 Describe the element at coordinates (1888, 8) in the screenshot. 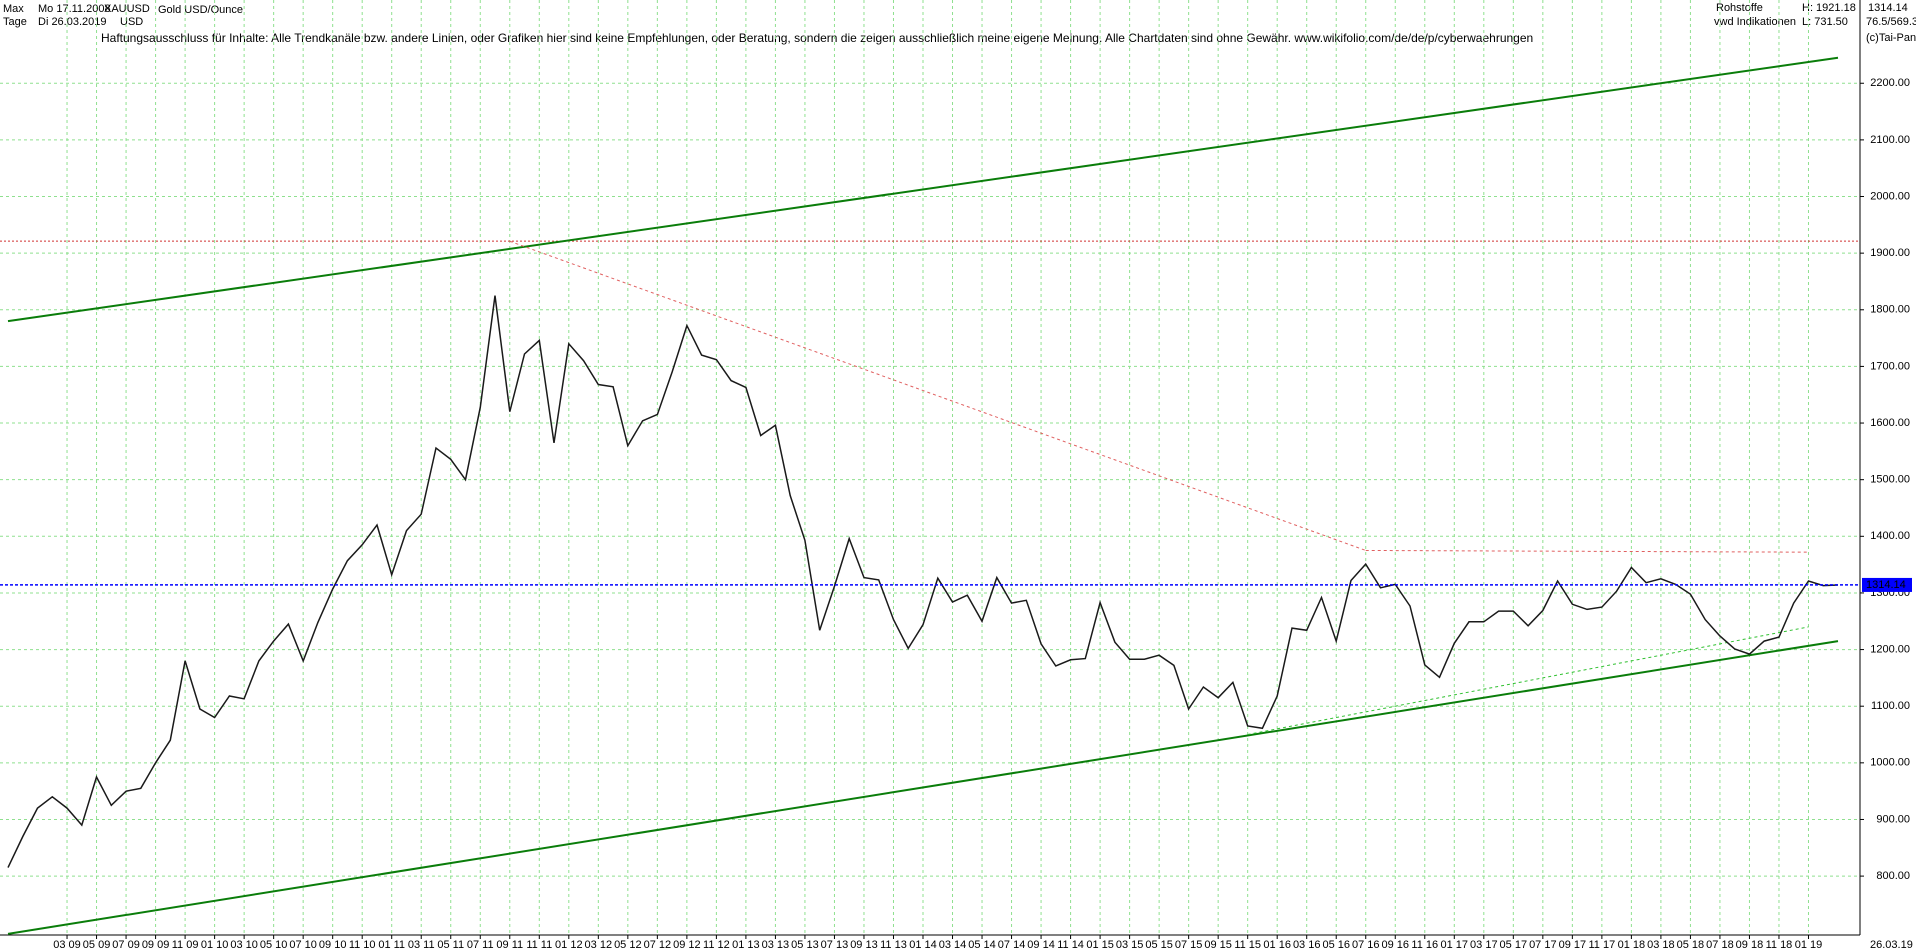

I see `last-price-header: 1314.14` at that location.